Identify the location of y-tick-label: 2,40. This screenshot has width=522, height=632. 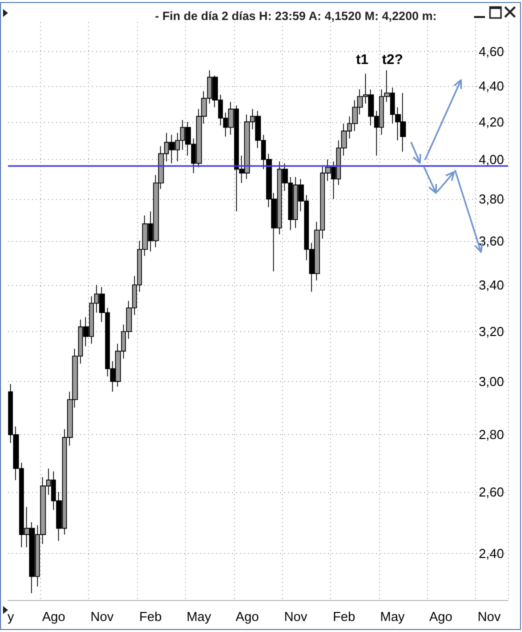
(491, 554).